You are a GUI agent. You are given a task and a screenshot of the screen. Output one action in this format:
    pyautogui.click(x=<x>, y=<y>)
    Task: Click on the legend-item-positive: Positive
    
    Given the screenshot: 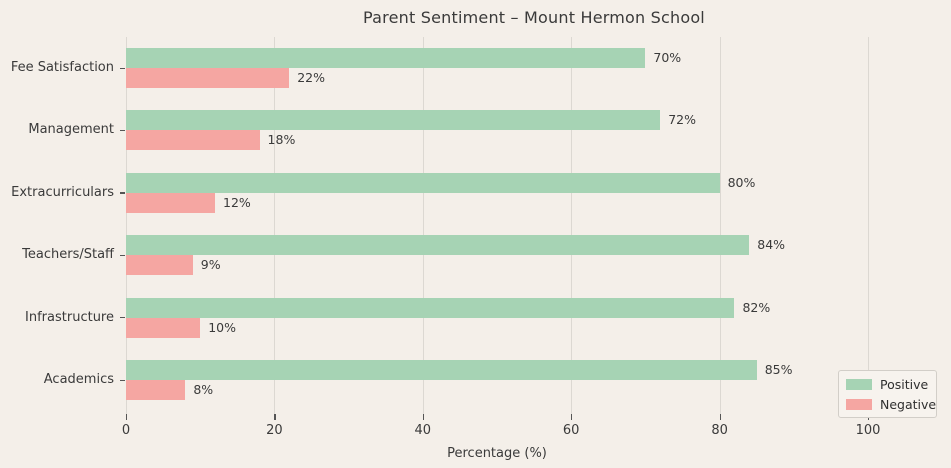 What is the action you would take?
    pyautogui.click(x=887, y=384)
    